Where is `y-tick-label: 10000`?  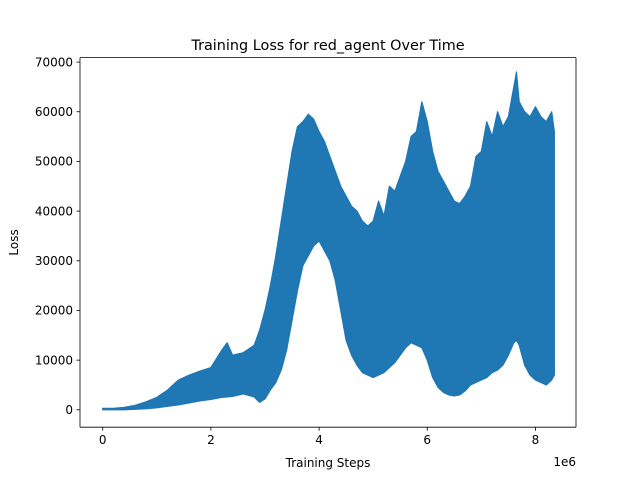 y-tick-label: 10000 is located at coordinates (54, 360).